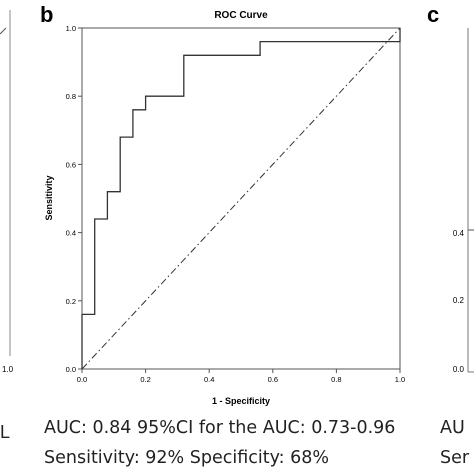  I want to click on right-panel-tick-1: 0.2, so click(459, 300).